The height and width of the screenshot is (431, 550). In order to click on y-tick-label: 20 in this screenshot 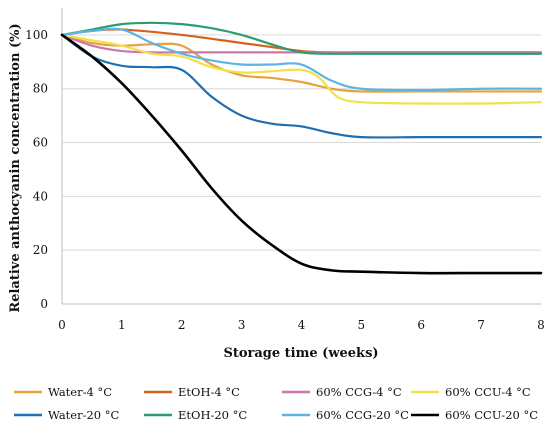, I will do `click(40, 250)`.